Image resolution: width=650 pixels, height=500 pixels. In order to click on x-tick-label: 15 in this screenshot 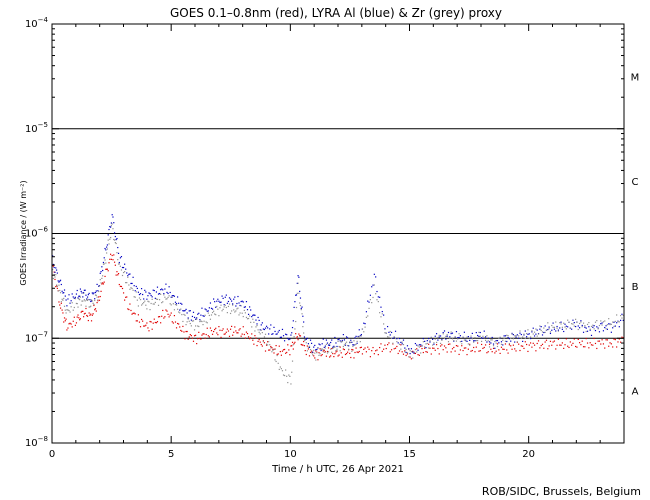, I will do `click(409, 454)`.